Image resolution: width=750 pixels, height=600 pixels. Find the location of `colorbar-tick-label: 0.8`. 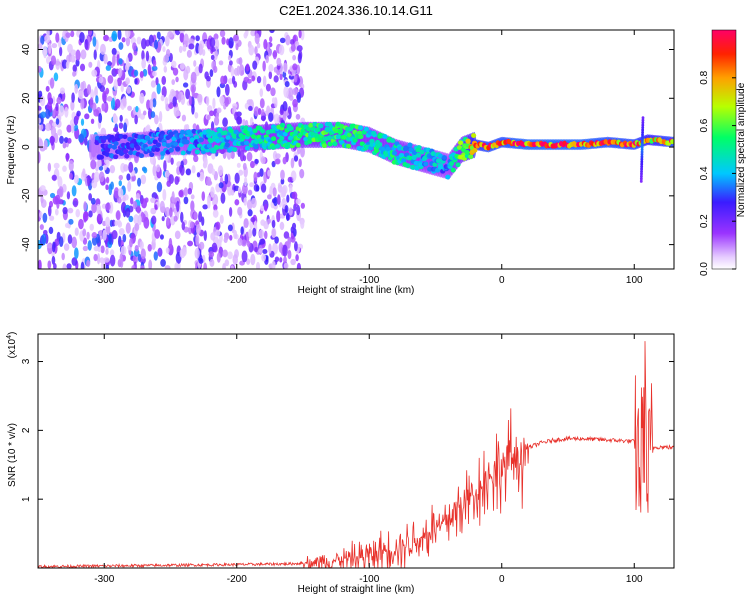

colorbar-tick-label: 0.8 is located at coordinates (704, 77).